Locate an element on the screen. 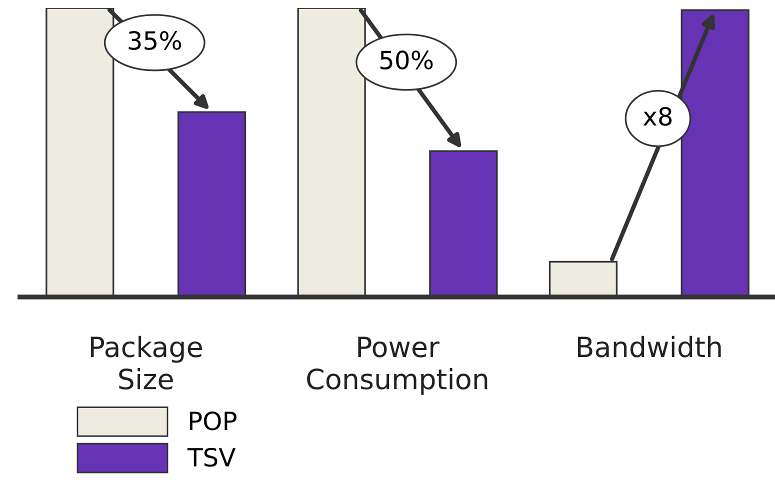  x-tick-label: Package Size is located at coordinates (146, 363).